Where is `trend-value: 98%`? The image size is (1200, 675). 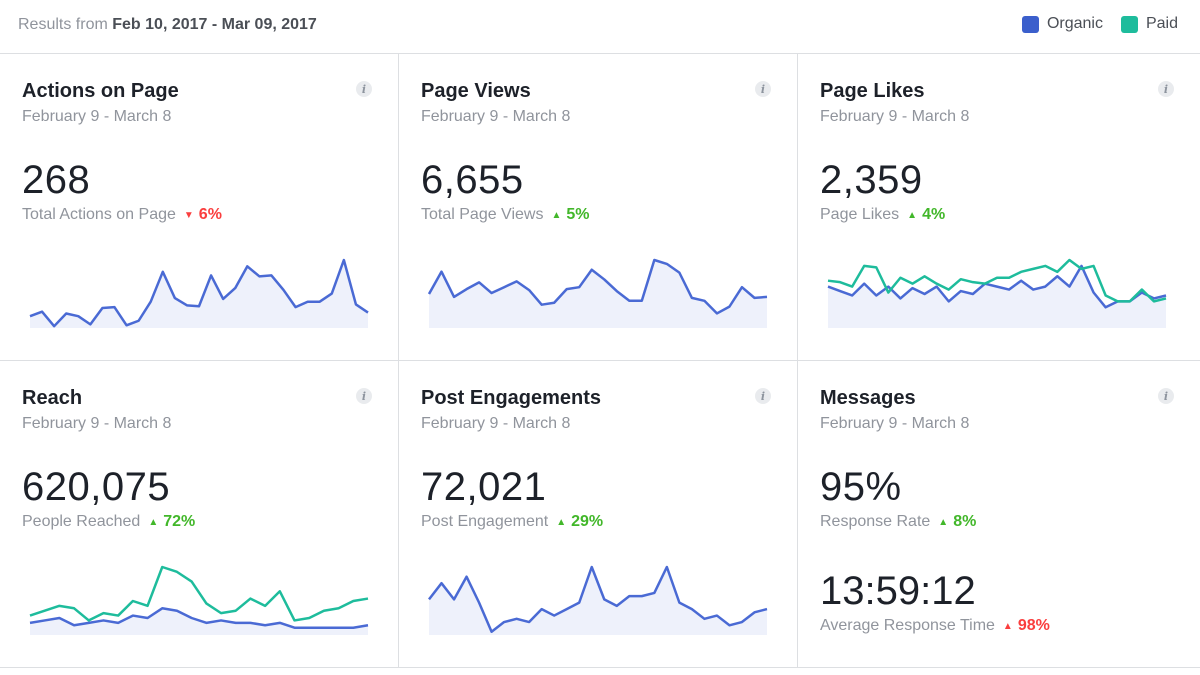 trend-value: 98% is located at coordinates (1033, 625).